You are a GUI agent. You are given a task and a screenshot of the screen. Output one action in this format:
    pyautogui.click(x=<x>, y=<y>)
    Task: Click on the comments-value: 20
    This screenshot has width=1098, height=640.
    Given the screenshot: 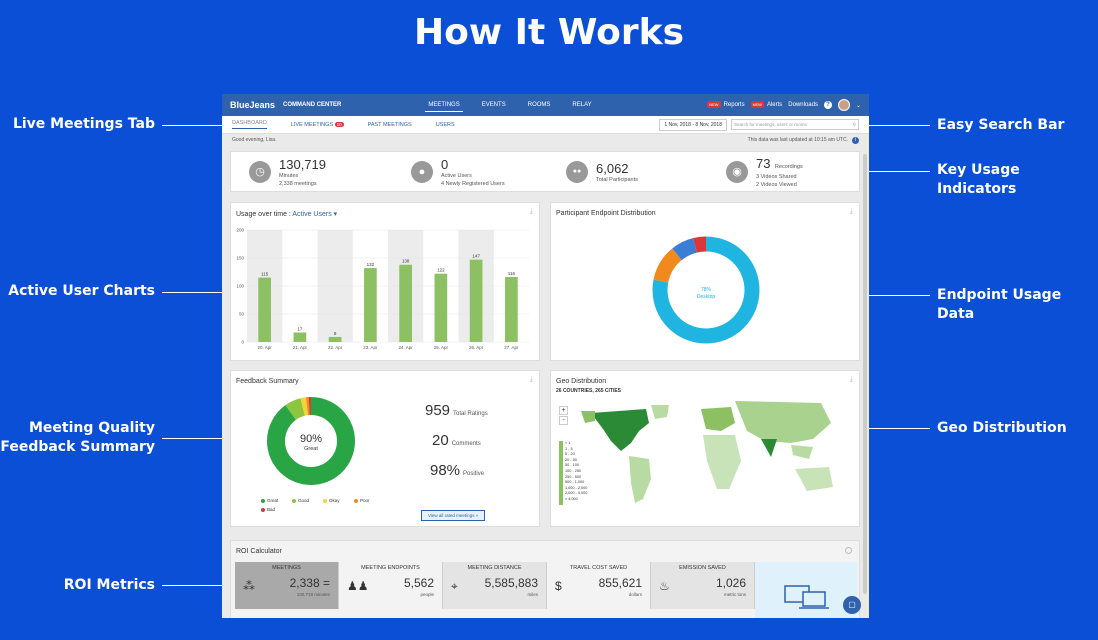 What is the action you would take?
    pyautogui.click(x=440, y=440)
    